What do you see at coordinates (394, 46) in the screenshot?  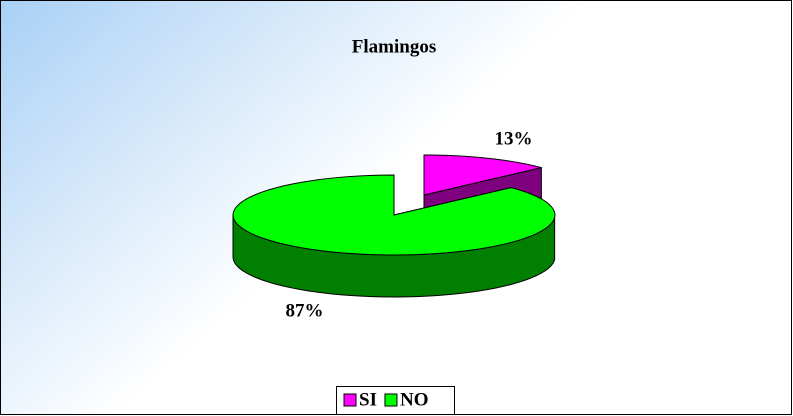 I see `chart-title: Flamingos` at bounding box center [394, 46].